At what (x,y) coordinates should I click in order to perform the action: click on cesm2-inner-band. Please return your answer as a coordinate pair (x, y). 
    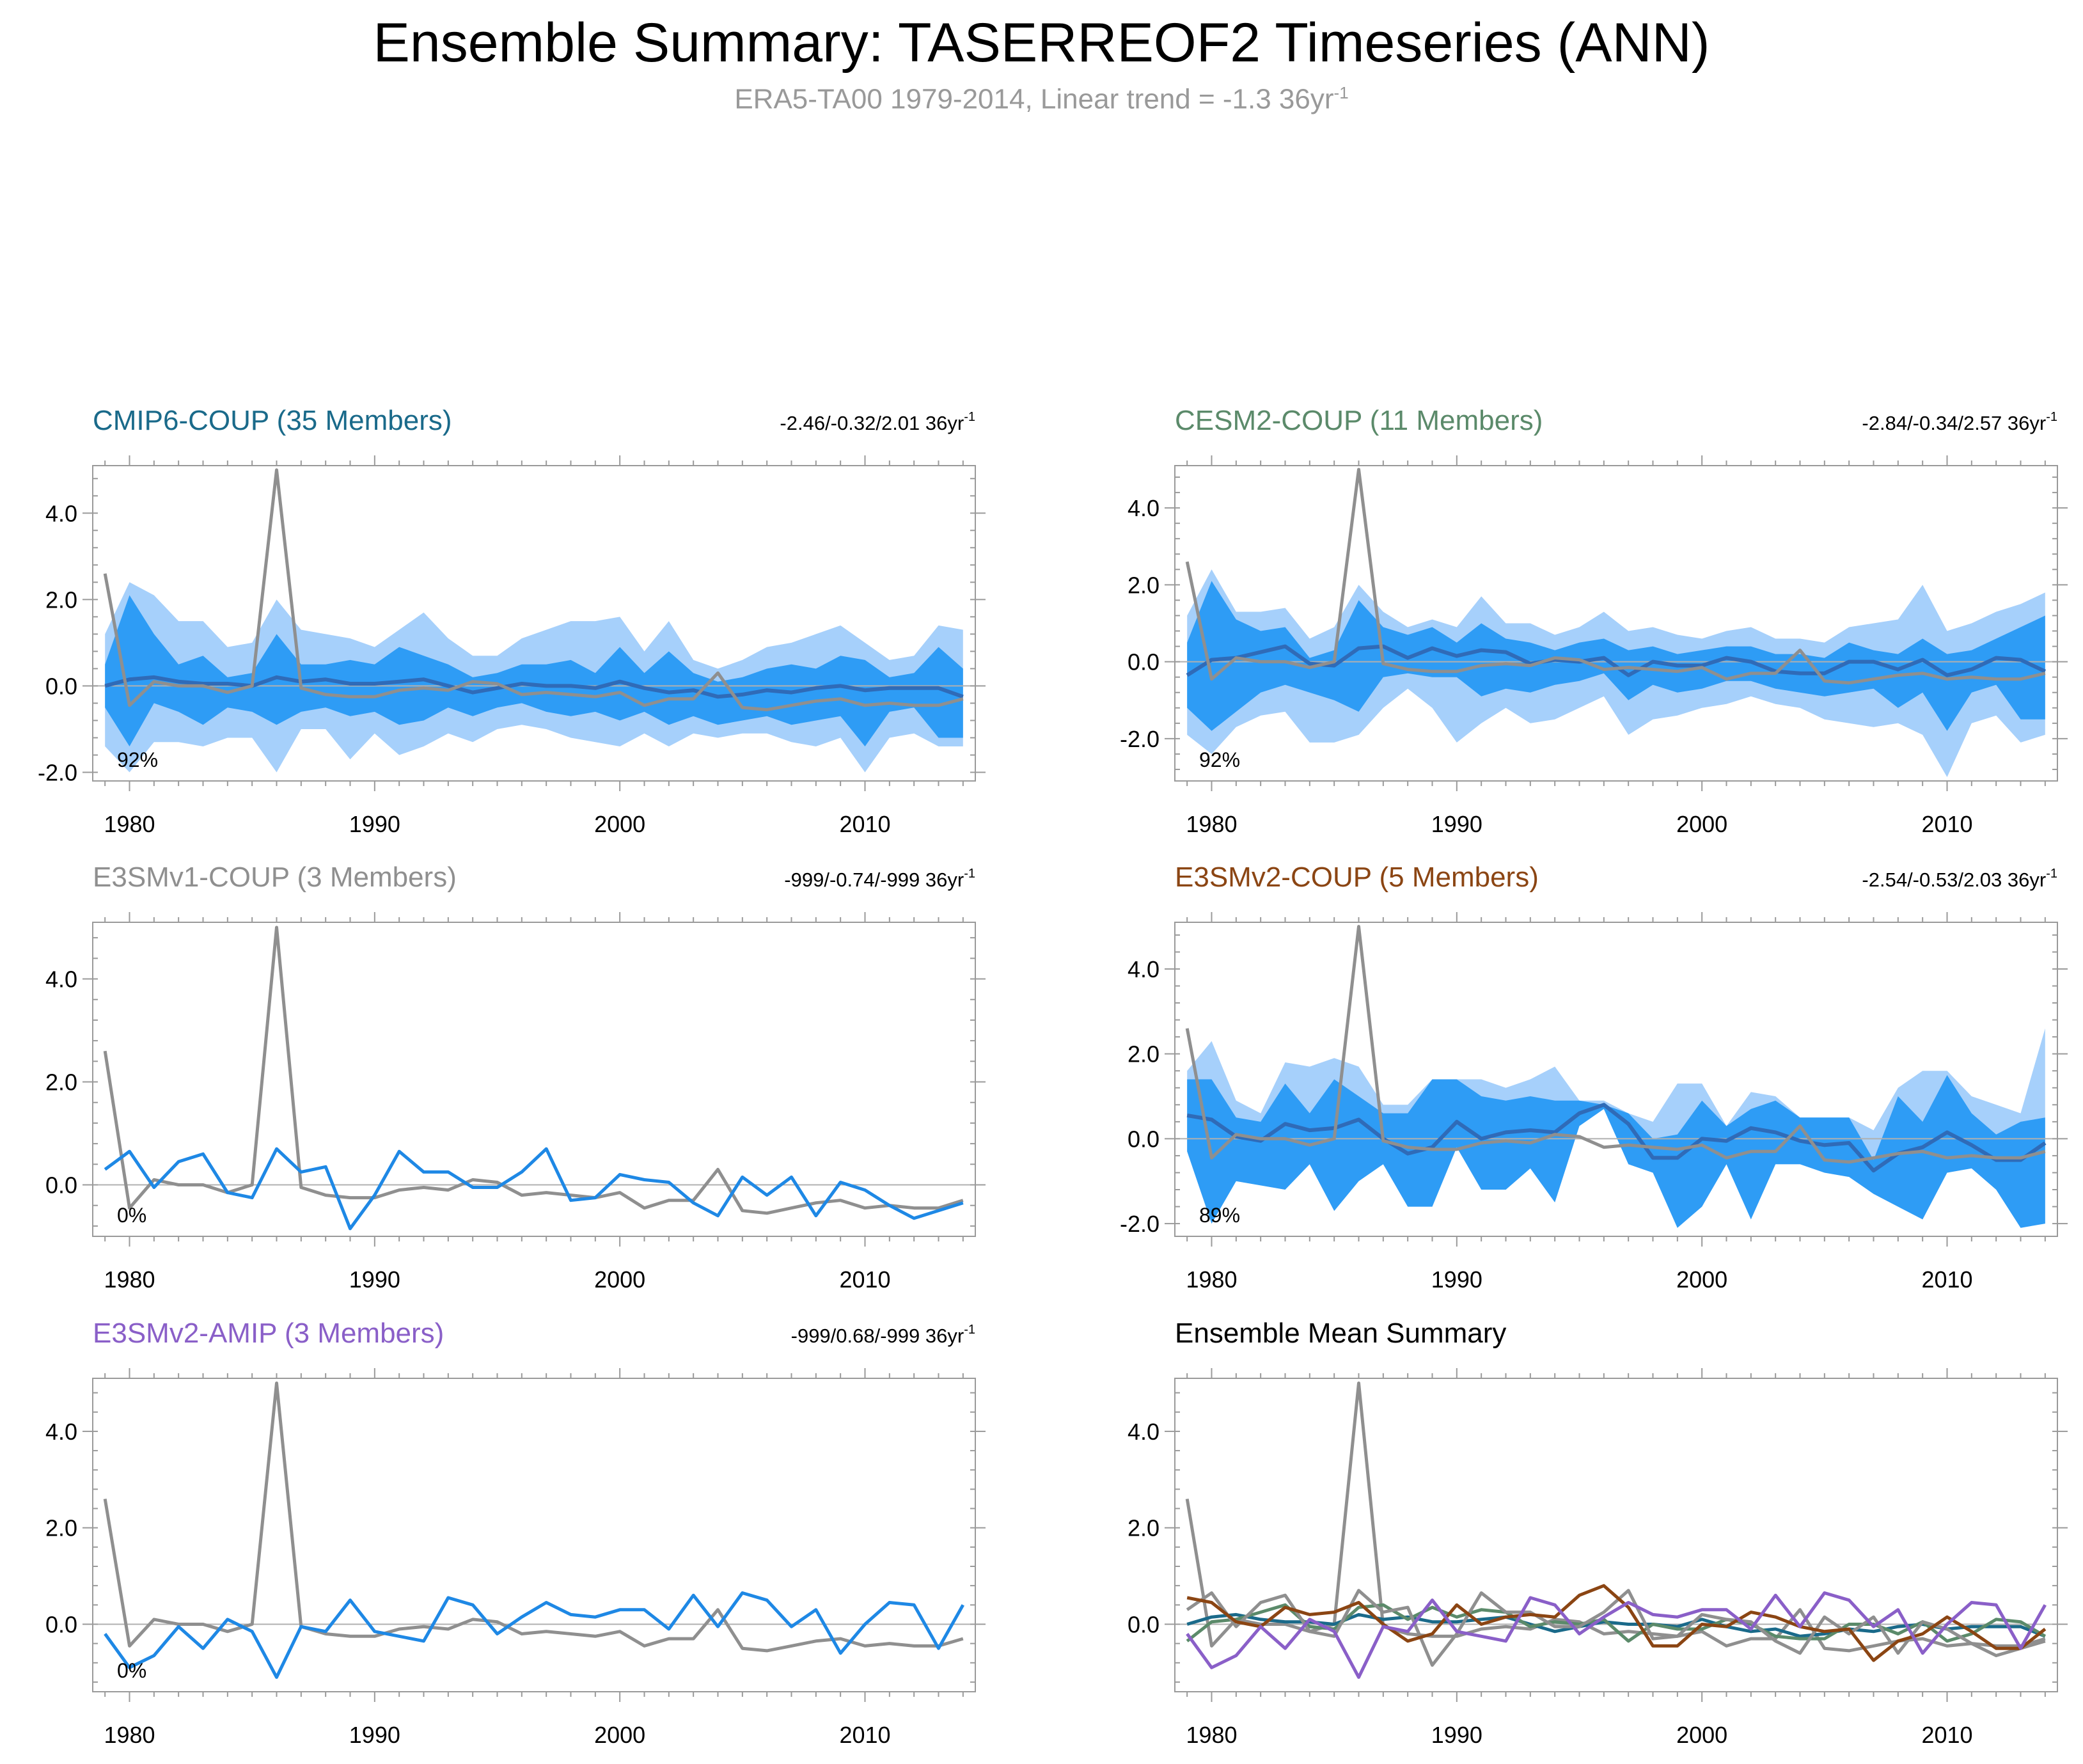
    Looking at the image, I should click on (1616, 656).